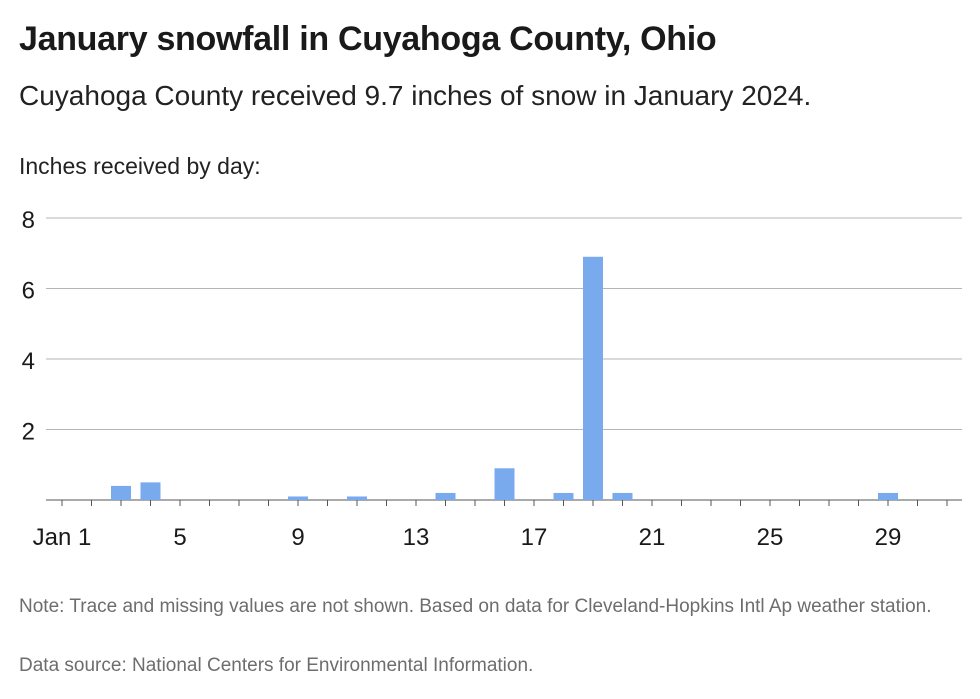 This screenshot has height=699, width=980. I want to click on x-tick-label: 21, so click(652, 537).